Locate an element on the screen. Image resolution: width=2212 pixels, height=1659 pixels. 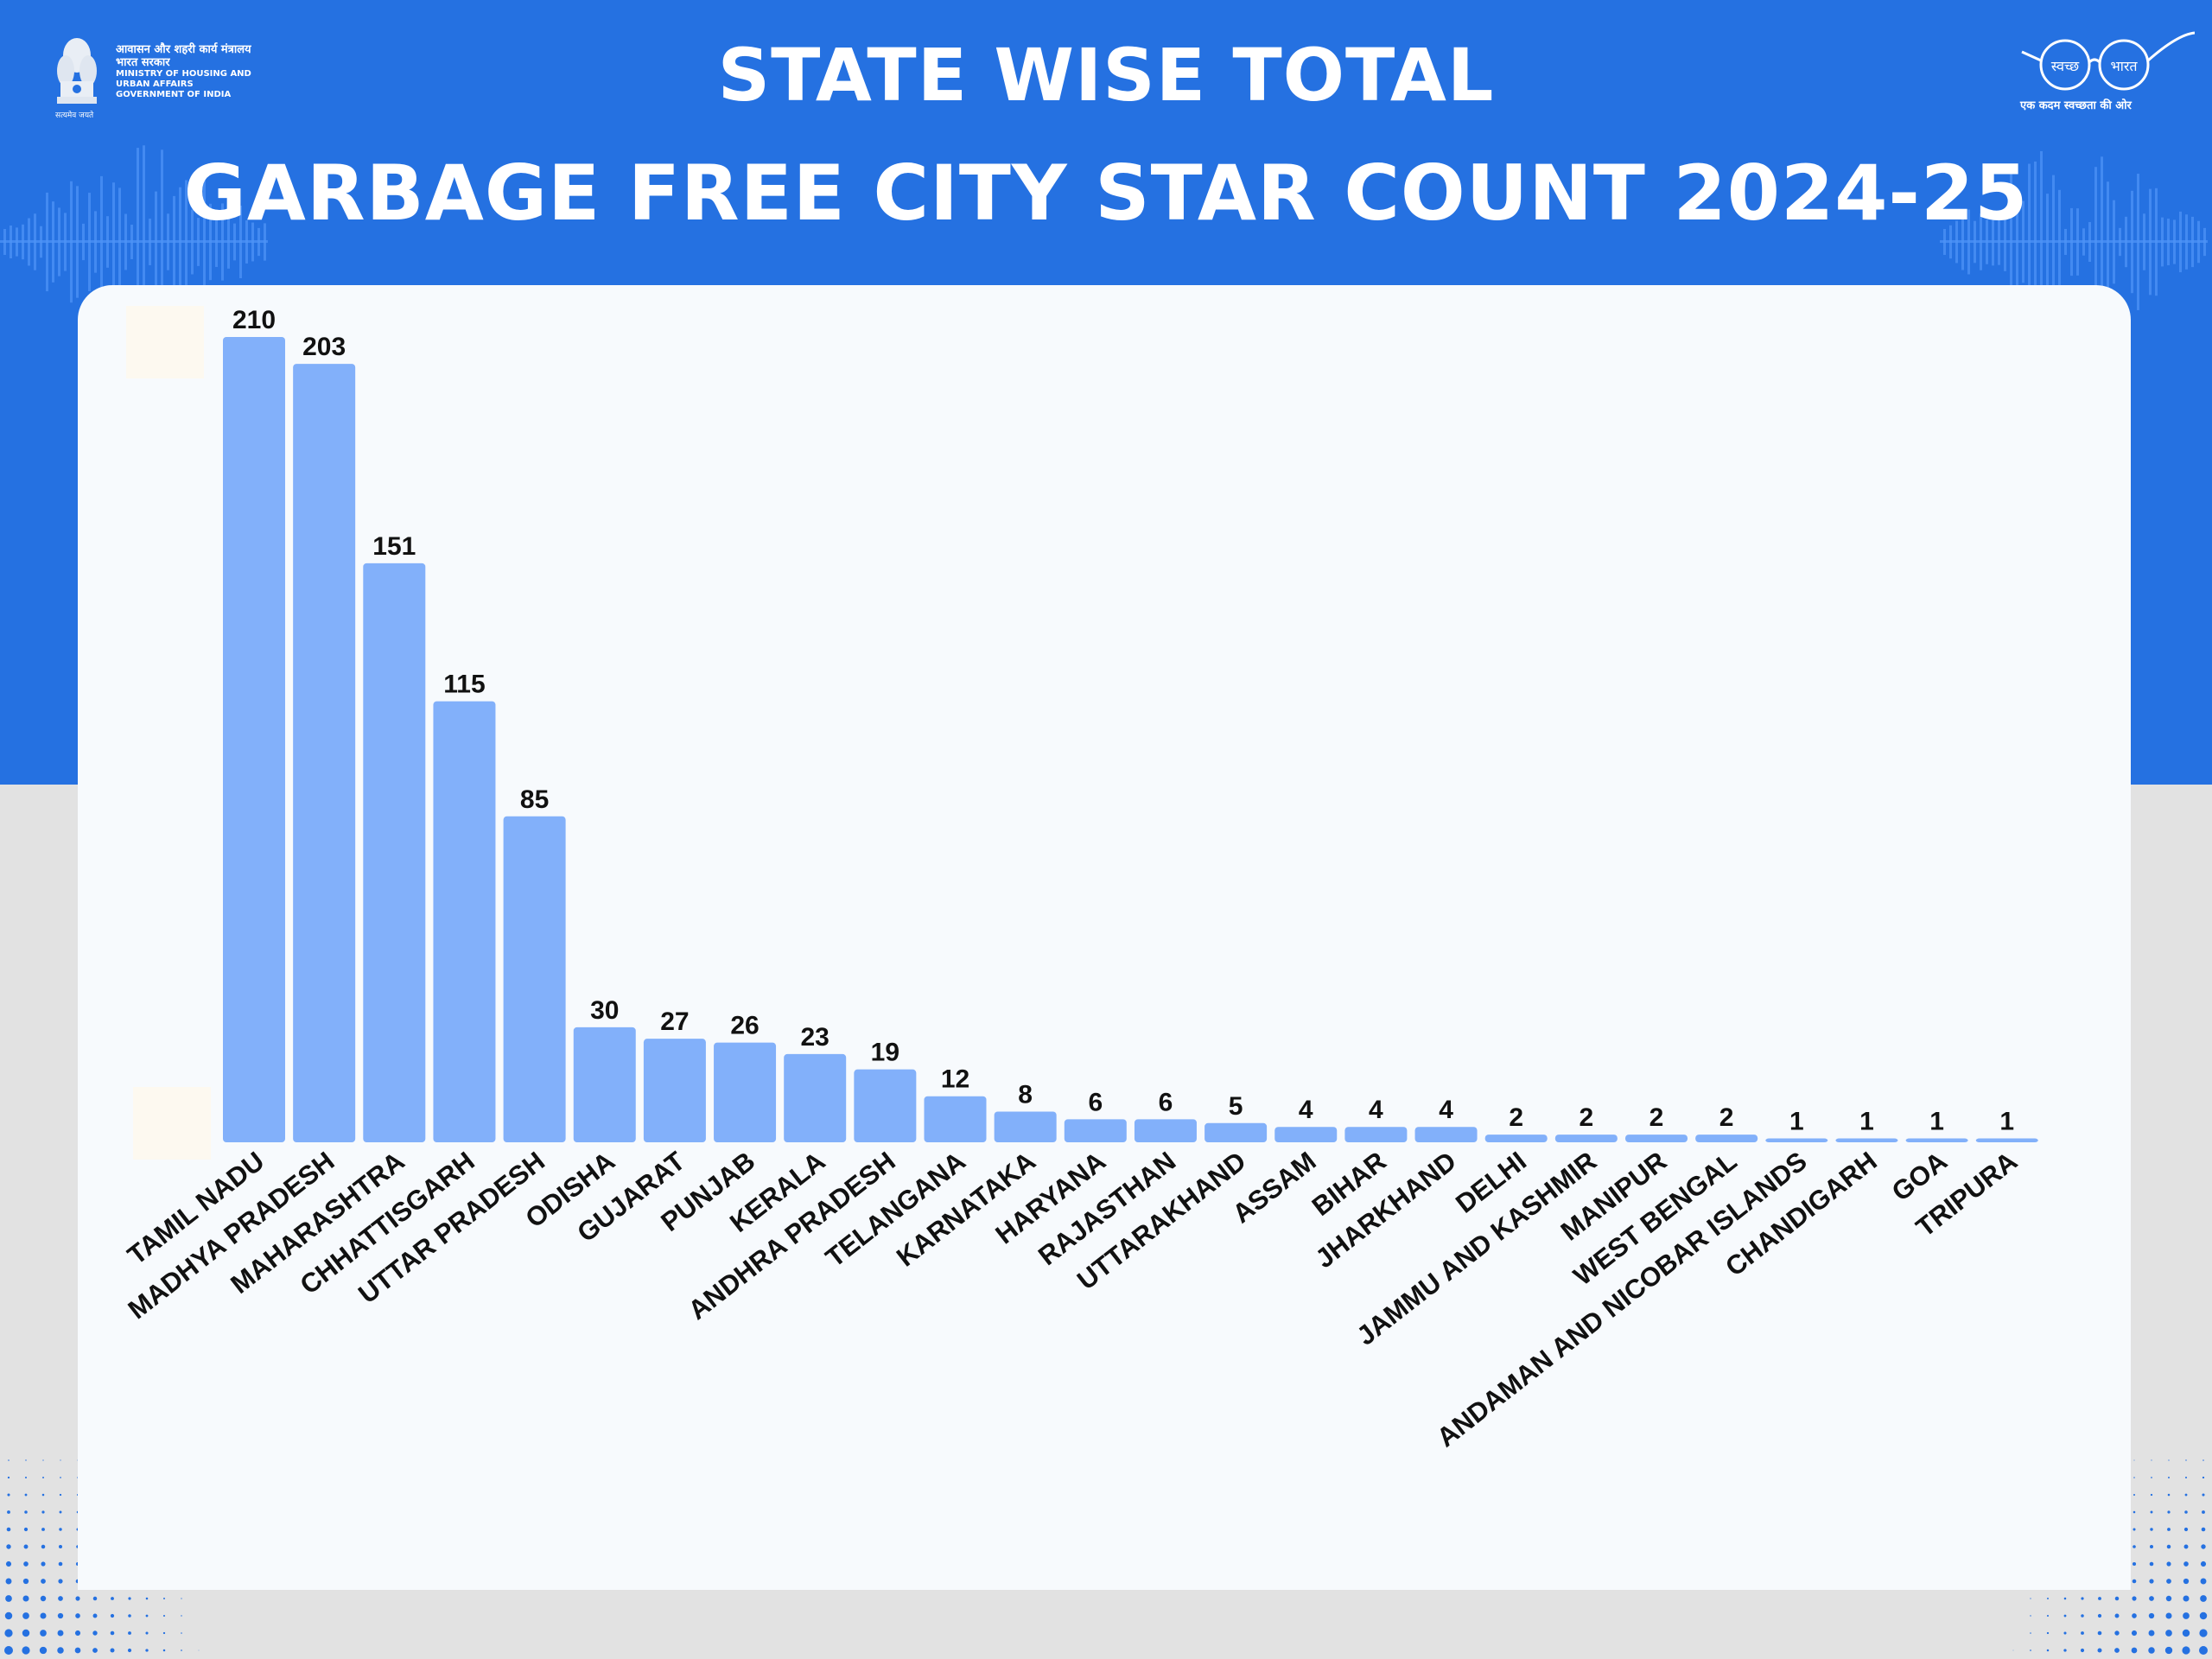
equalizer-line is located at coordinates (2074, 241).